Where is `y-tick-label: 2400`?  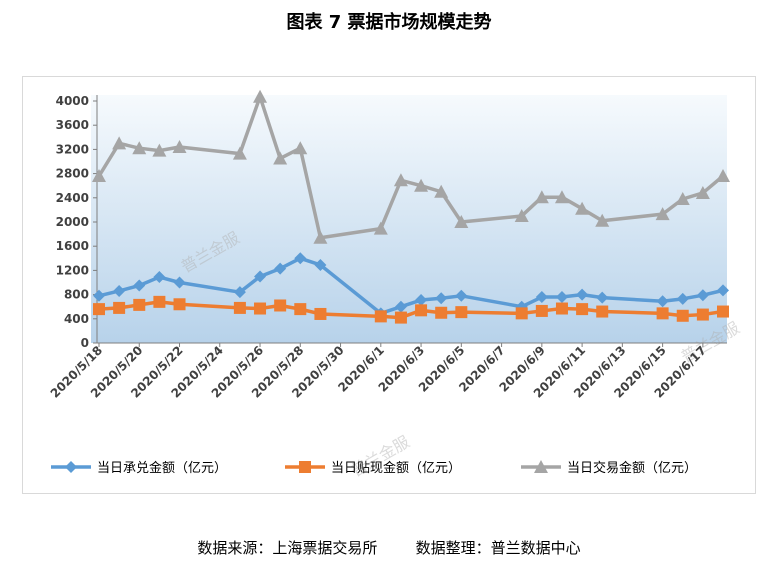 y-tick-label: 2400 is located at coordinates (72, 198).